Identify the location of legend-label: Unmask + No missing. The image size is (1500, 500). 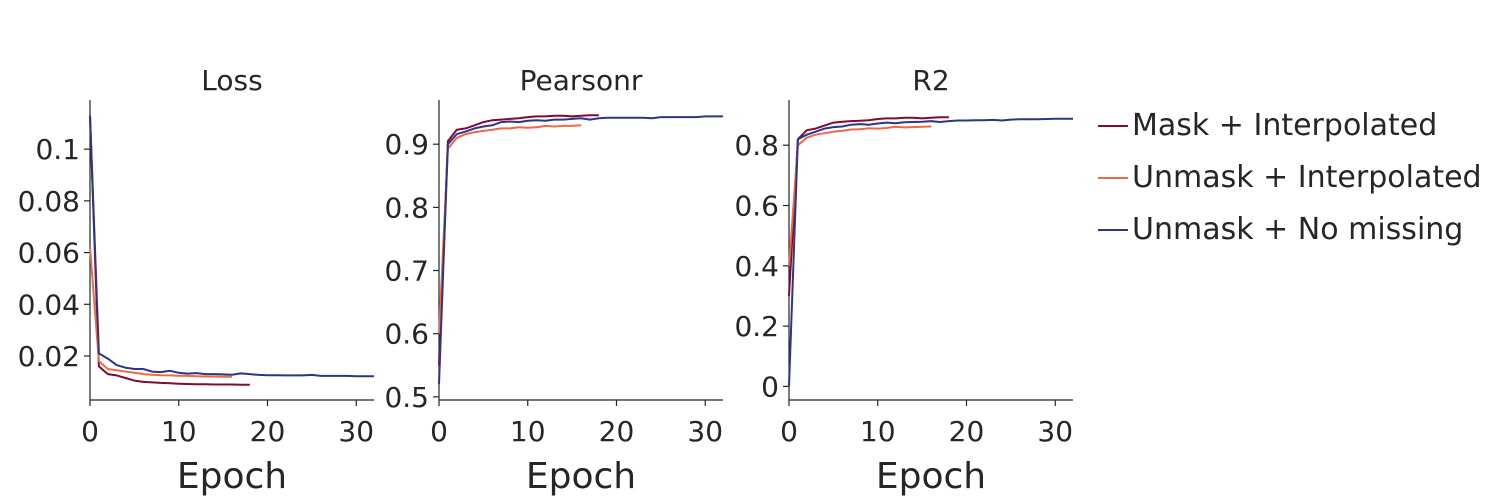
(1298, 229).